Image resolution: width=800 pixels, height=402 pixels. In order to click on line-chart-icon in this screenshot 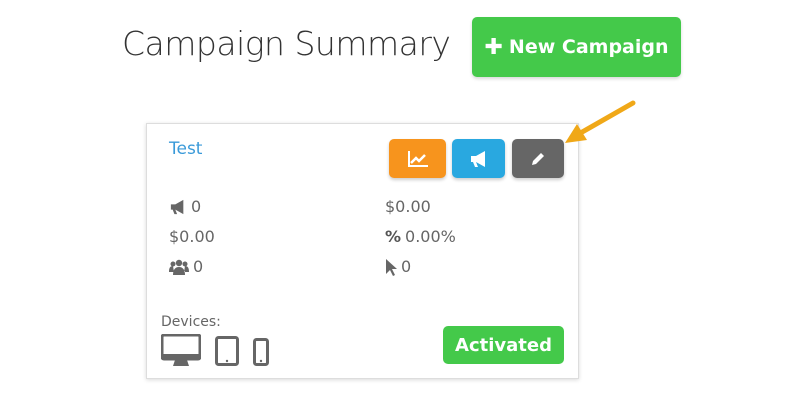, I will do `click(417, 158)`.